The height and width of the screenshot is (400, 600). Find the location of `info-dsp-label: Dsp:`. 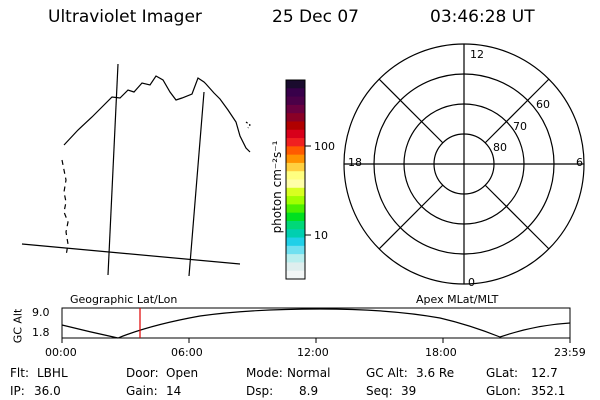

info-dsp-label: Dsp: is located at coordinates (260, 391).